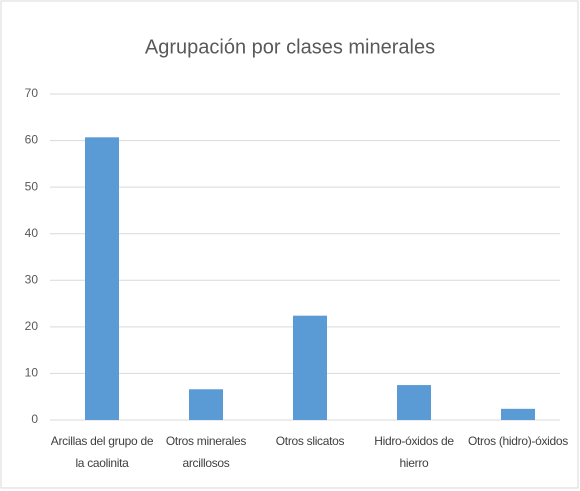 This screenshot has width=580, height=491. I want to click on y-tick-label: 40, so click(32, 233).